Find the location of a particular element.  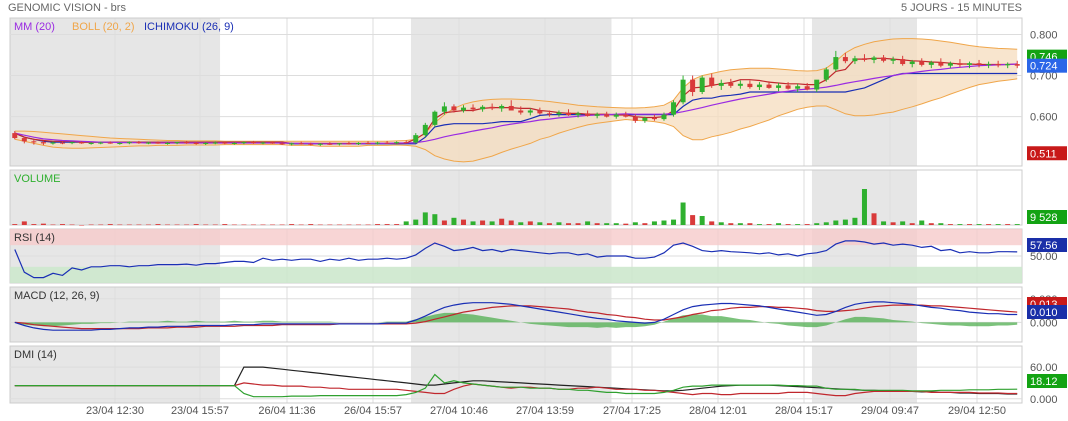

x-tick-label: 27/04 13:59 is located at coordinates (545, 411).